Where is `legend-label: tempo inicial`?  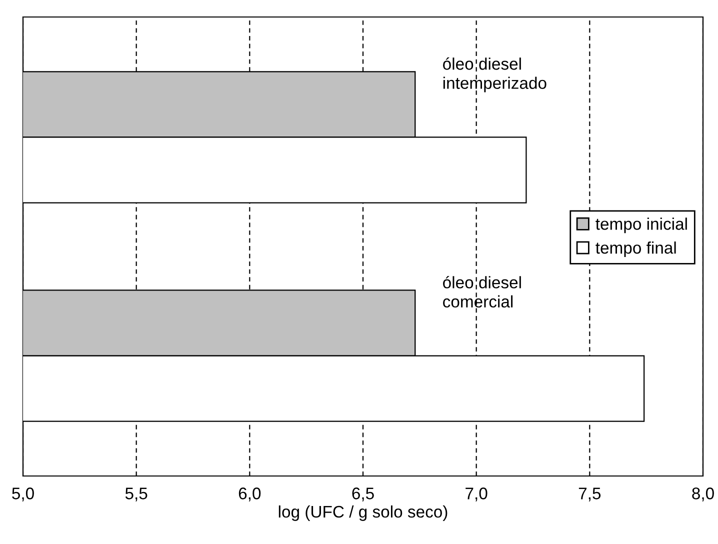
legend-label: tempo inicial is located at coordinates (641, 226).